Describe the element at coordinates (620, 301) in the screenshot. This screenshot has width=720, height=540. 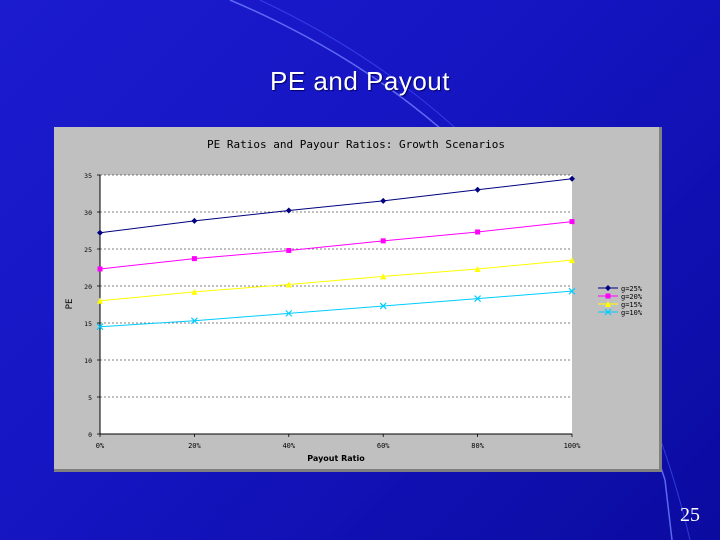
I see `legend: g=25%g=20%g=15%g=10%` at that location.